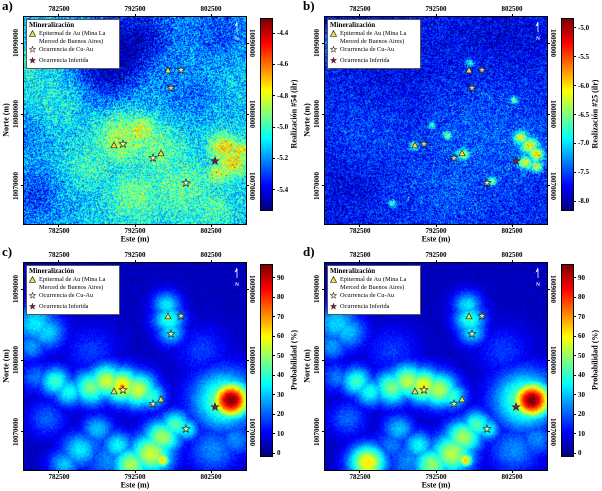 The height and width of the screenshot is (491, 602). I want to click on colorbar-title: Probabilidad (%), so click(595, 360).